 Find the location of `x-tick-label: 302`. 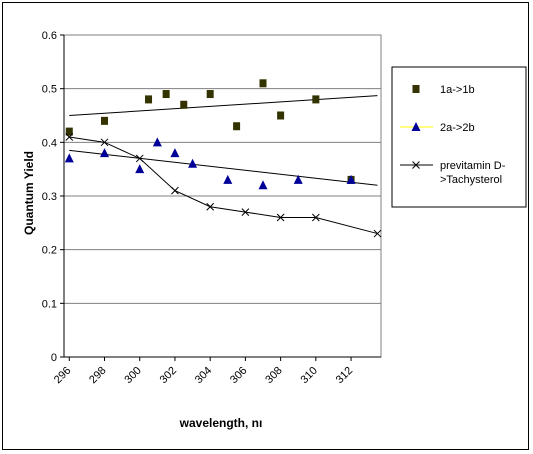

x-tick-label: 302 is located at coordinates (168, 375).